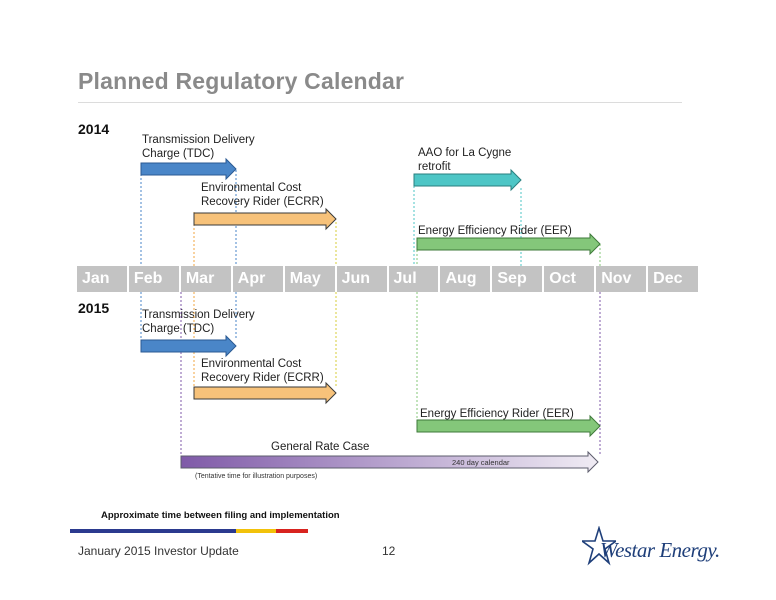 This screenshot has height=600, width=776. I want to click on page-title: Planned Regulatory Calendar, so click(241, 81).